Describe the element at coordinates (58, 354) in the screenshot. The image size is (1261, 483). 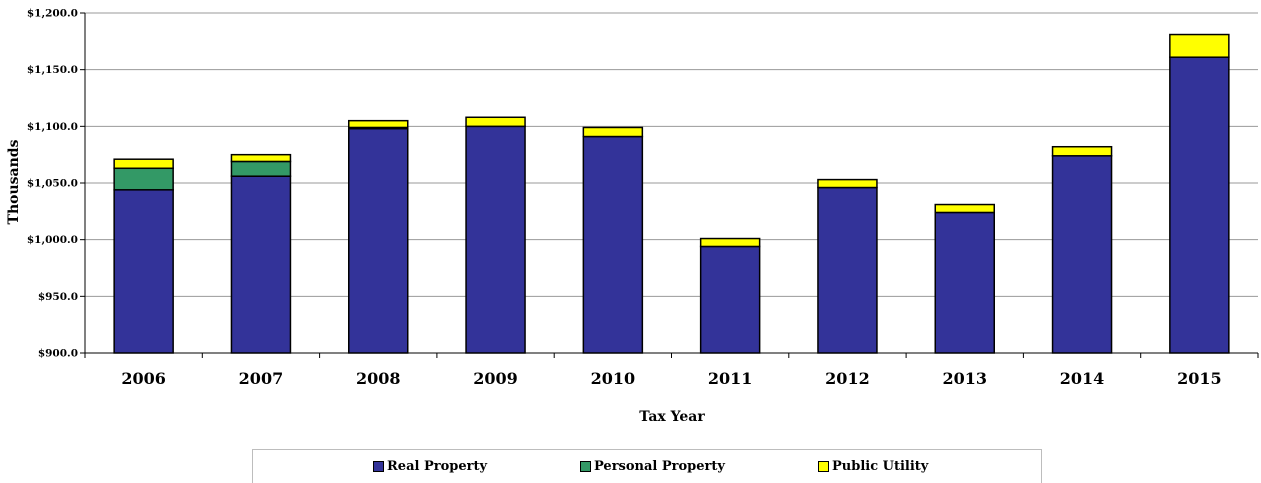
I see `y-tick-label: $900.0` at that location.